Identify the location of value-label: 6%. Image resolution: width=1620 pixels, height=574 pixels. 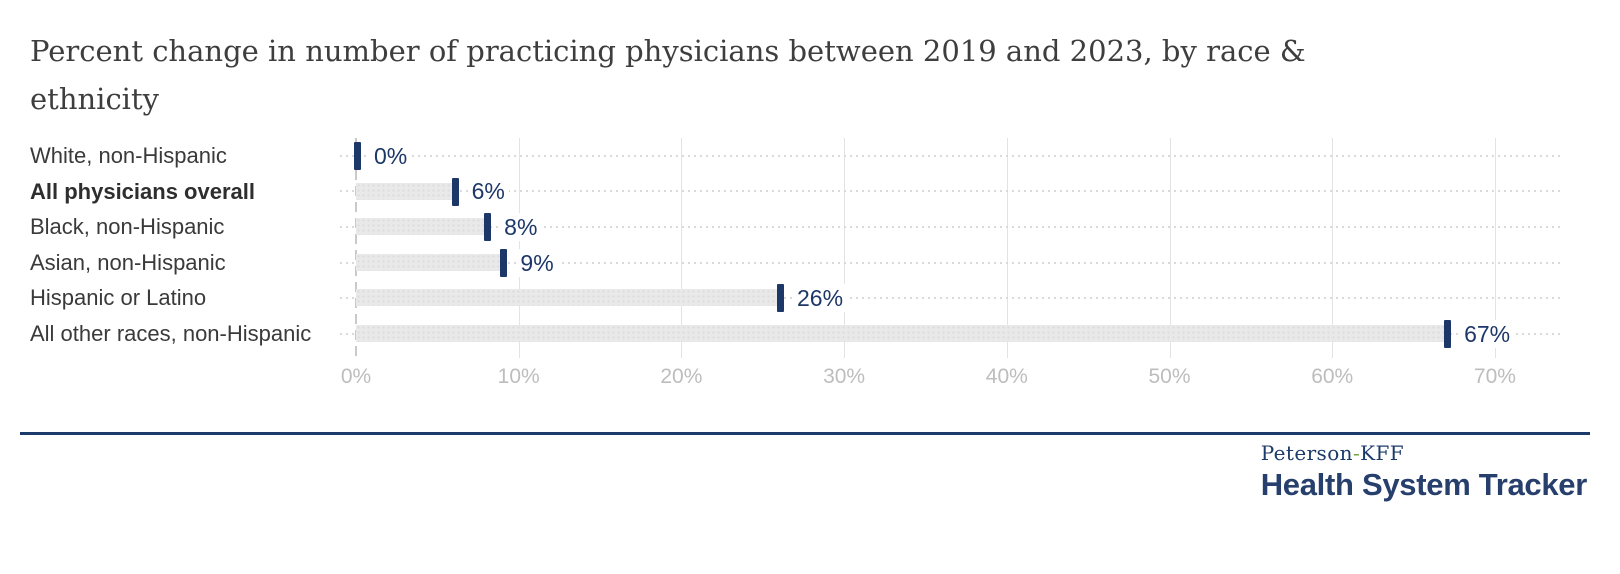
(488, 191).